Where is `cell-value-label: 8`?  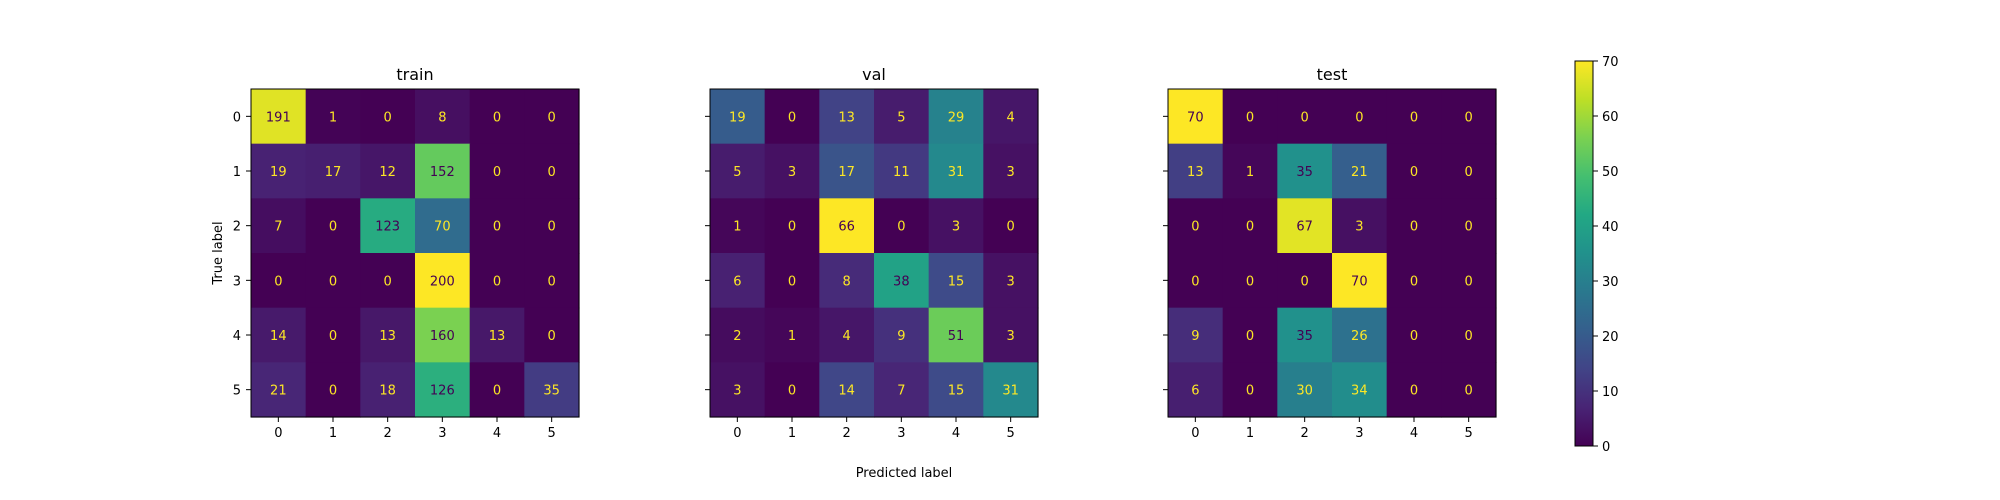
cell-value-label: 8 is located at coordinates (847, 281).